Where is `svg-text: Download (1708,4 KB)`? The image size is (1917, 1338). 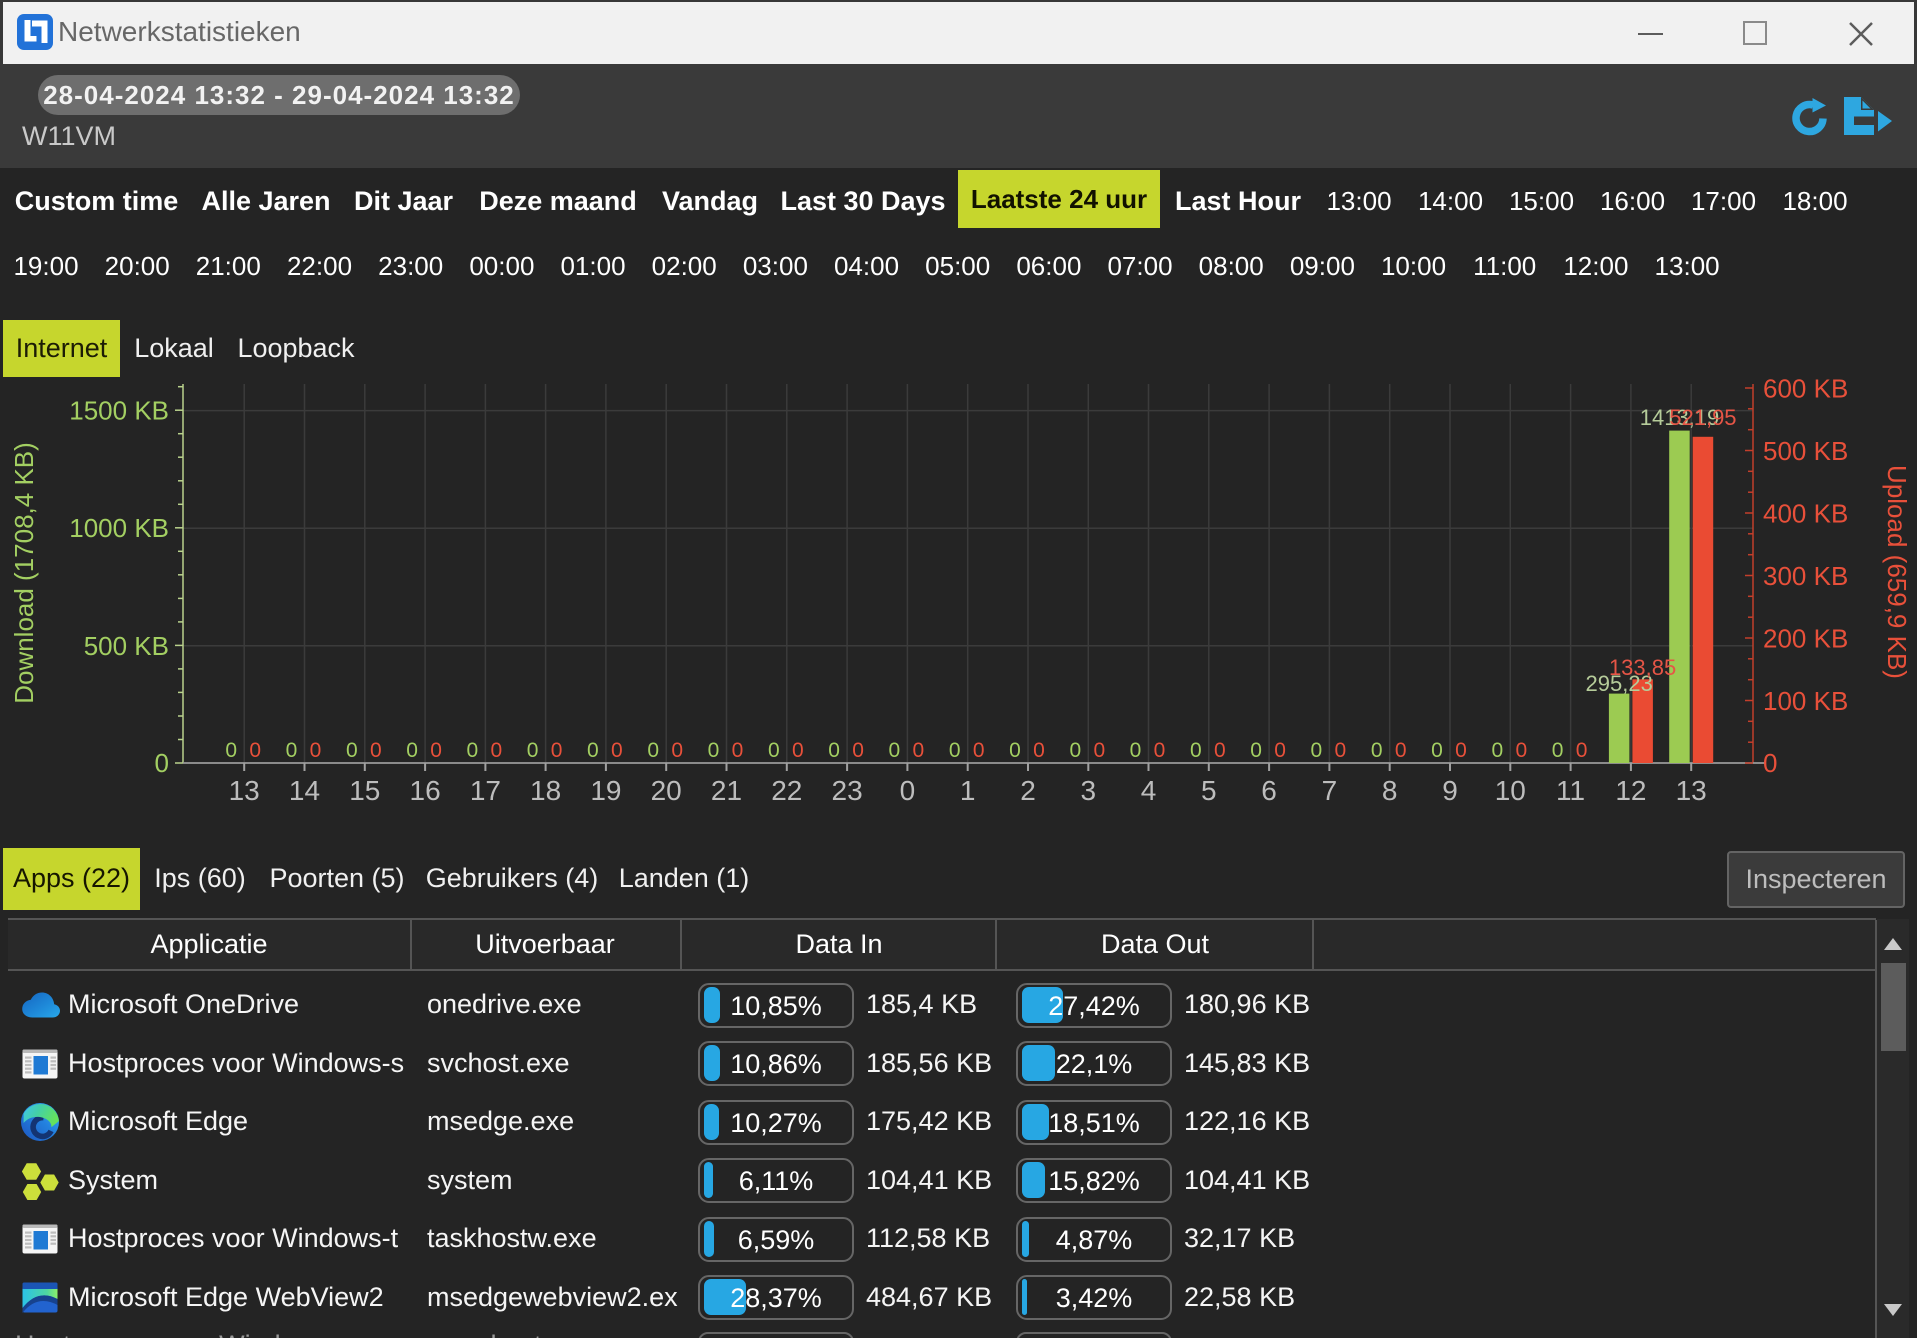 svg-text: Download (1708,4 KB) is located at coordinates (24, 573).